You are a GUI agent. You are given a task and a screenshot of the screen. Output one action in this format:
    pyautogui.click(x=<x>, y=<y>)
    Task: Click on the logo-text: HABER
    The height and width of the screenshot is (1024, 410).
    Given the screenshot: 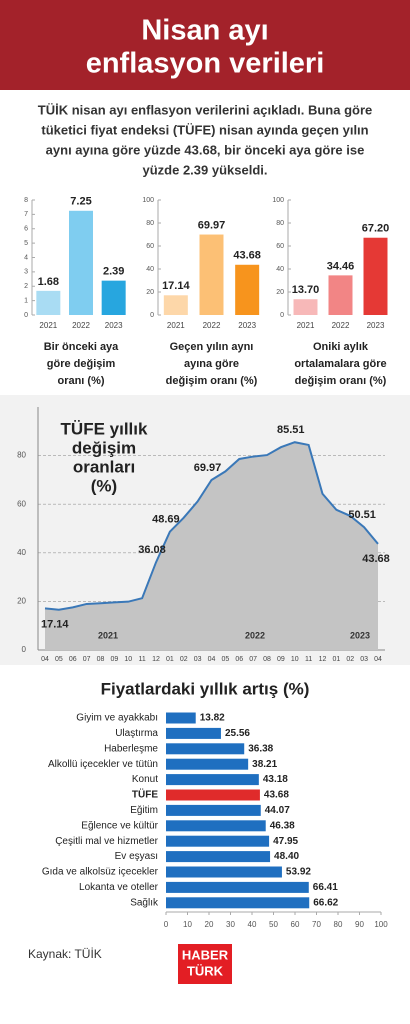 What is the action you would take?
    pyautogui.click(x=205, y=954)
    